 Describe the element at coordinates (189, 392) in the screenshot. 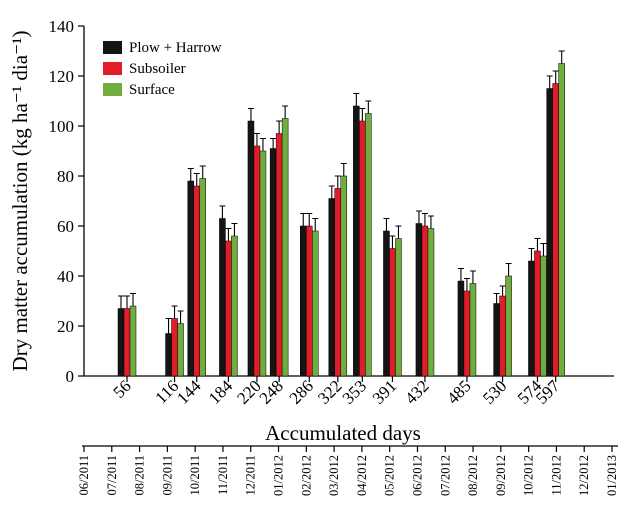

I see `x-tick-label: 144` at that location.